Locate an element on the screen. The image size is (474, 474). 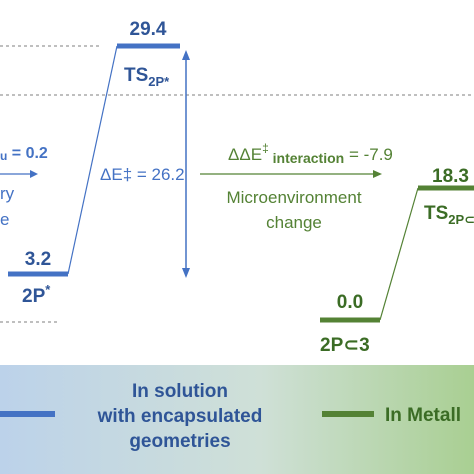
legend-blue-line2: with encapsulated is located at coordinates (180, 416).